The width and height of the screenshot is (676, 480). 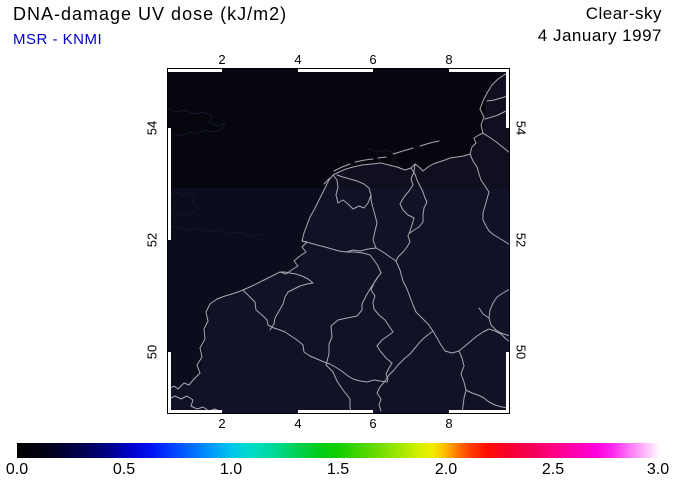 What do you see at coordinates (338, 469) in the screenshot?
I see `colorbar-label-15: 1.5` at bounding box center [338, 469].